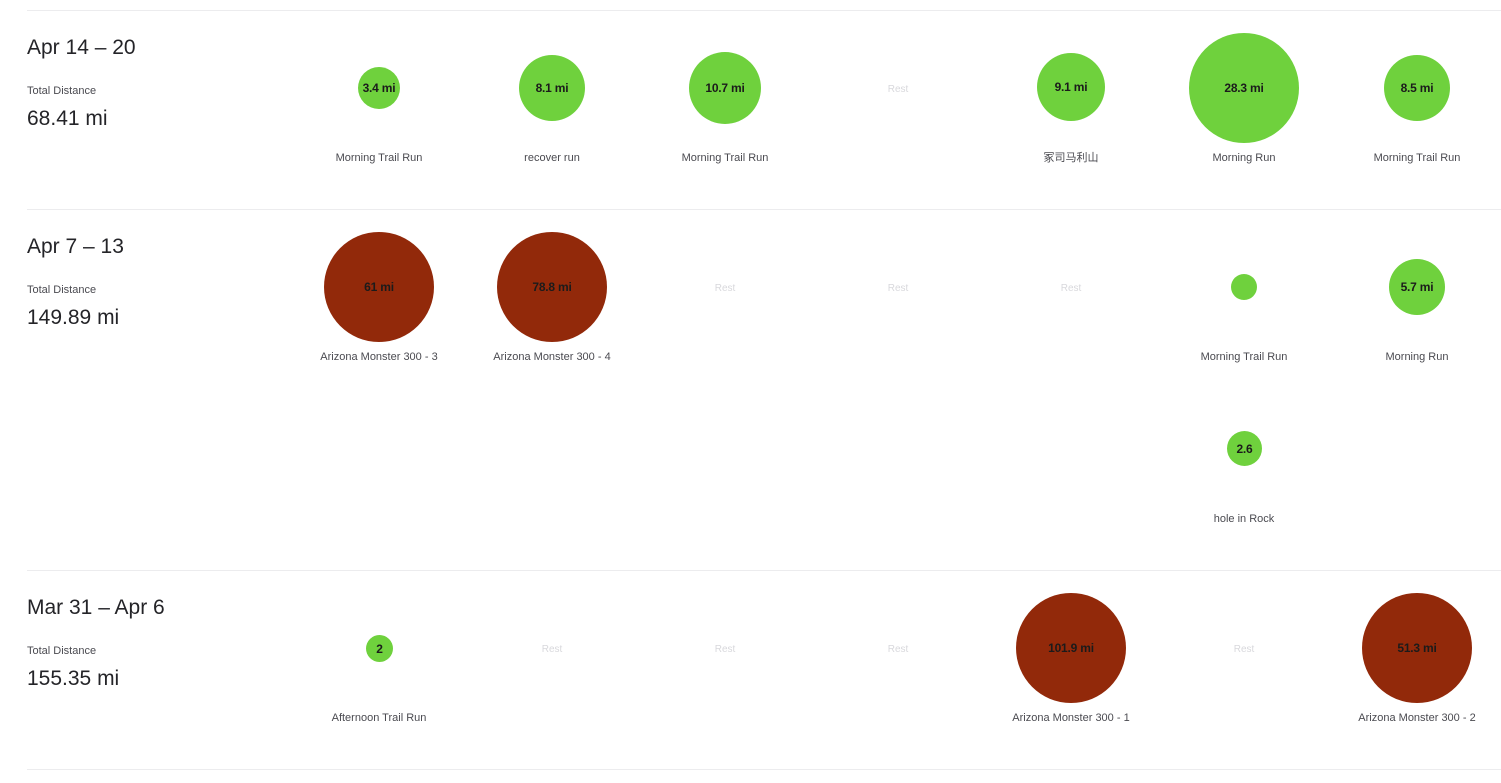 Image resolution: width=1501 pixels, height=783 pixels. Describe the element at coordinates (1244, 88) in the screenshot. I see `activity-bubble: 28.3 mi` at that location.